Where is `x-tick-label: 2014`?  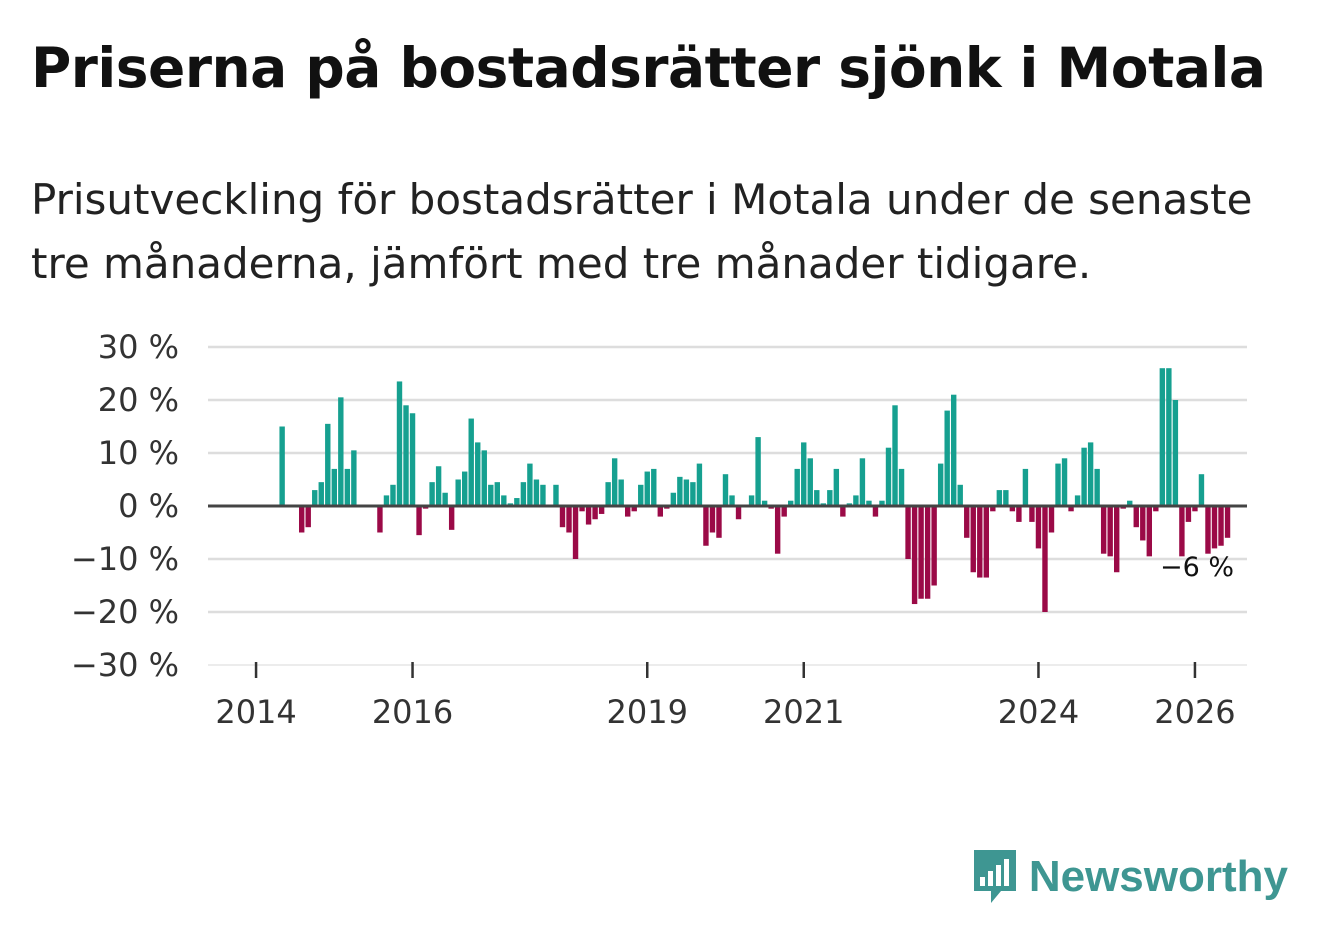
x-tick-label: 2014 is located at coordinates (255, 712).